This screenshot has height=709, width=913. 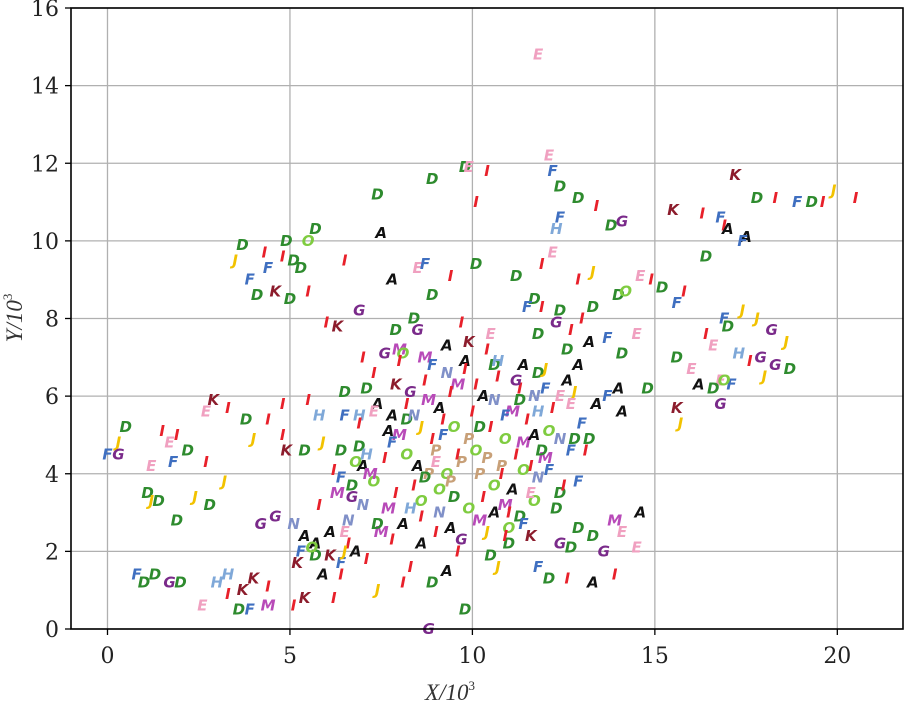 I want to click on y-tick-label: 6, so click(x=52, y=397).